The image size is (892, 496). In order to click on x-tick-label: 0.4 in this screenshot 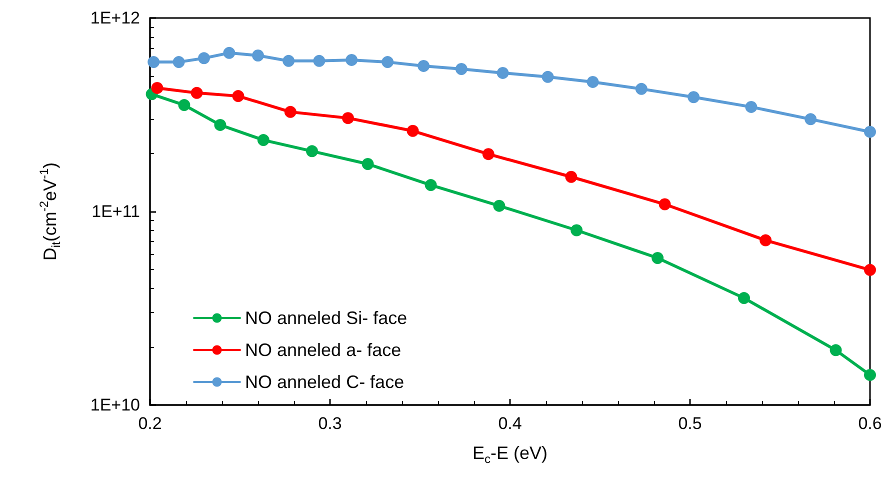, I will do `click(510, 423)`.